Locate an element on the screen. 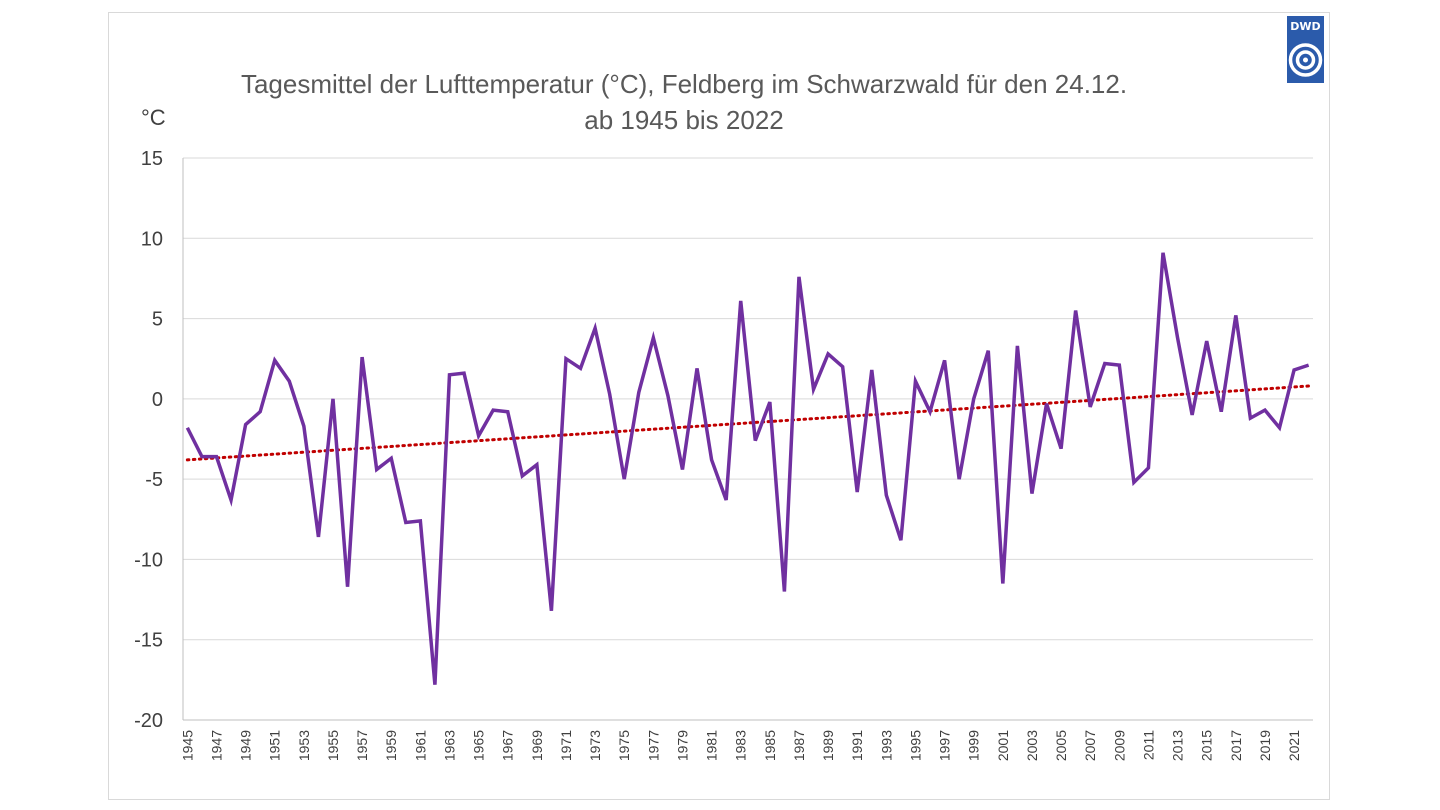 The height and width of the screenshot is (810, 1440). x-tick-label: 2019 is located at coordinates (1265, 745).